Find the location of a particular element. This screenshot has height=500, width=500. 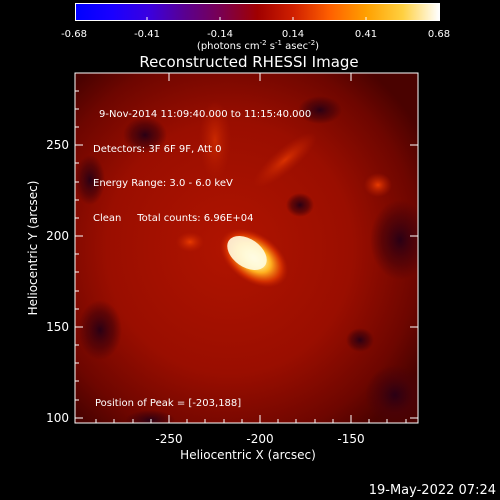

peak-position-text: Position of Peak = [-203,188] is located at coordinates (168, 403).